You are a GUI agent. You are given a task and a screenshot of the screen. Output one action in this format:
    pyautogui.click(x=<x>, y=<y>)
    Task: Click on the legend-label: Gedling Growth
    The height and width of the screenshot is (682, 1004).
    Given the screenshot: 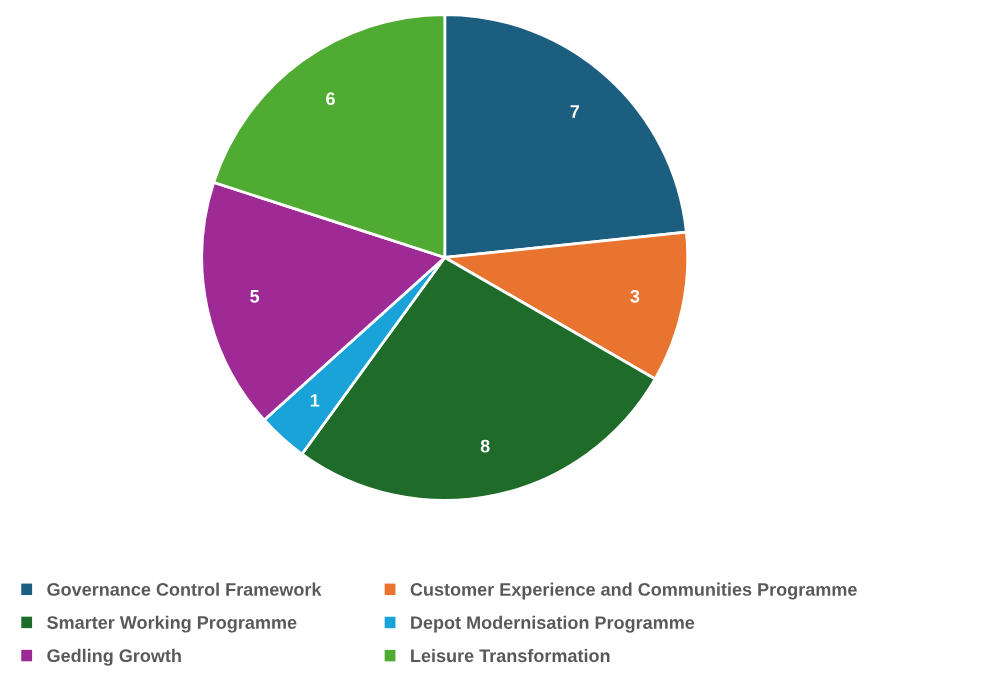 What is the action you would take?
    pyautogui.click(x=114, y=657)
    